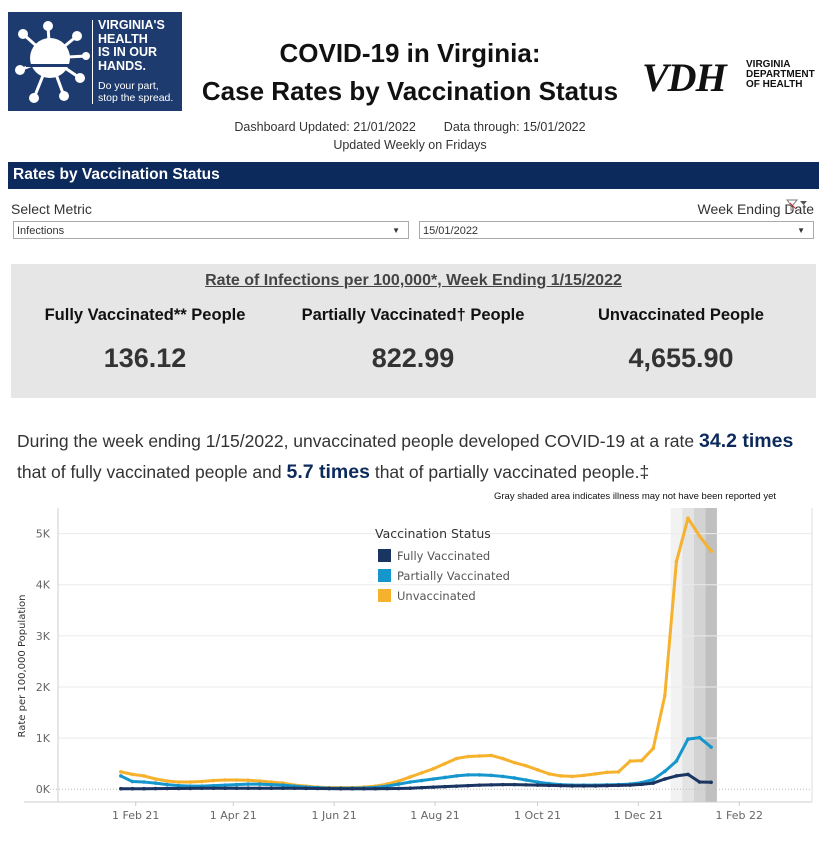 This screenshot has height=852, width=830. Describe the element at coordinates (233, 815) in the screenshot. I see `x-tick-label: 1 Apr 21` at that location.